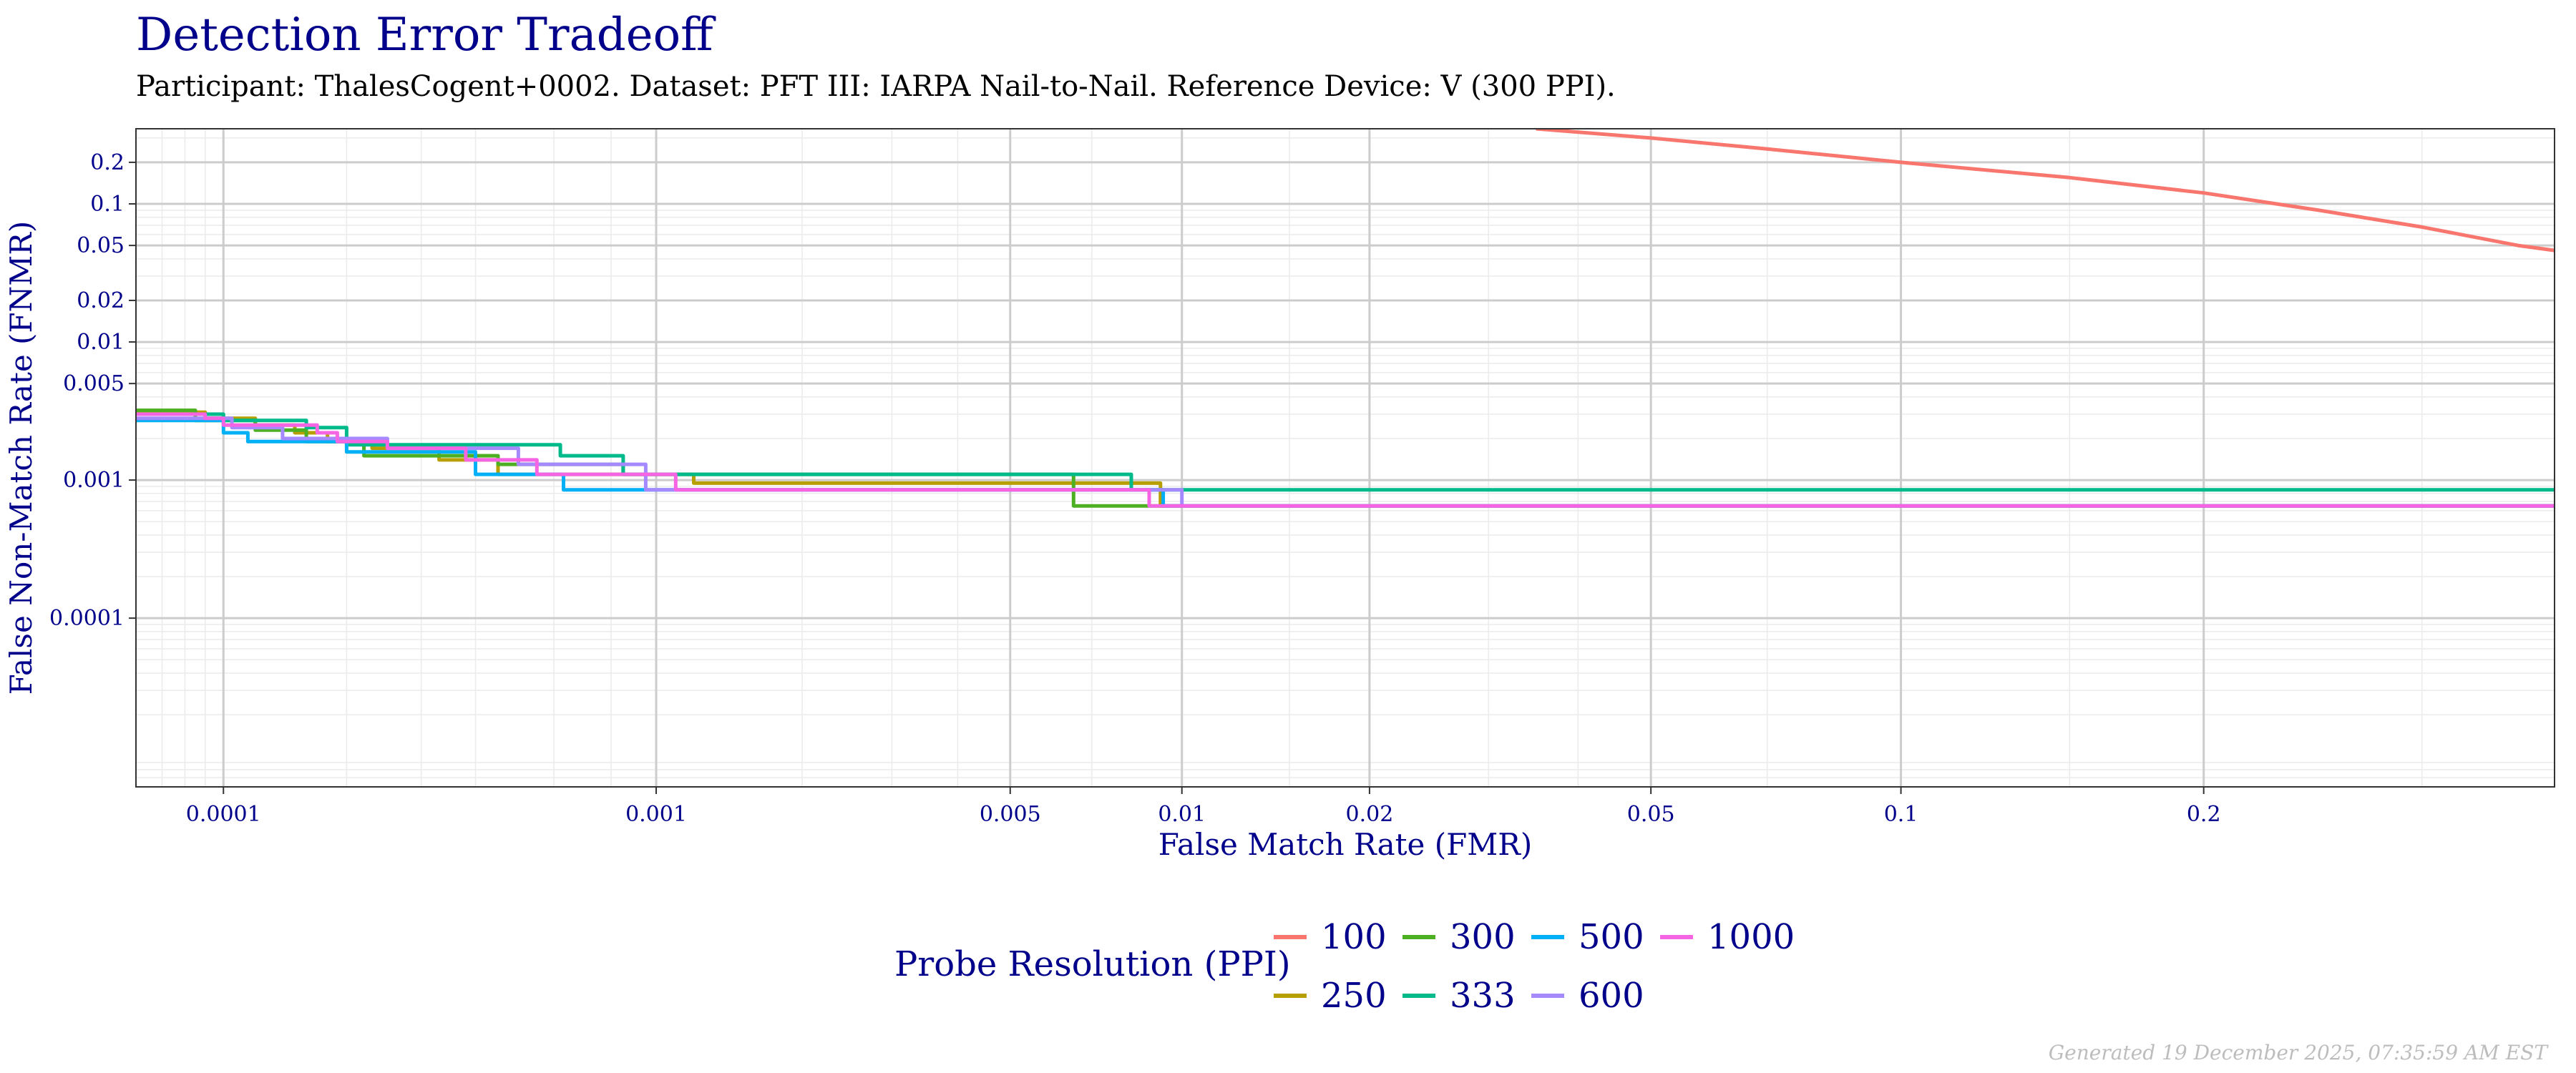 This screenshot has height=1073, width=2576. I want to click on legend-item-333: 333, so click(1459, 996).